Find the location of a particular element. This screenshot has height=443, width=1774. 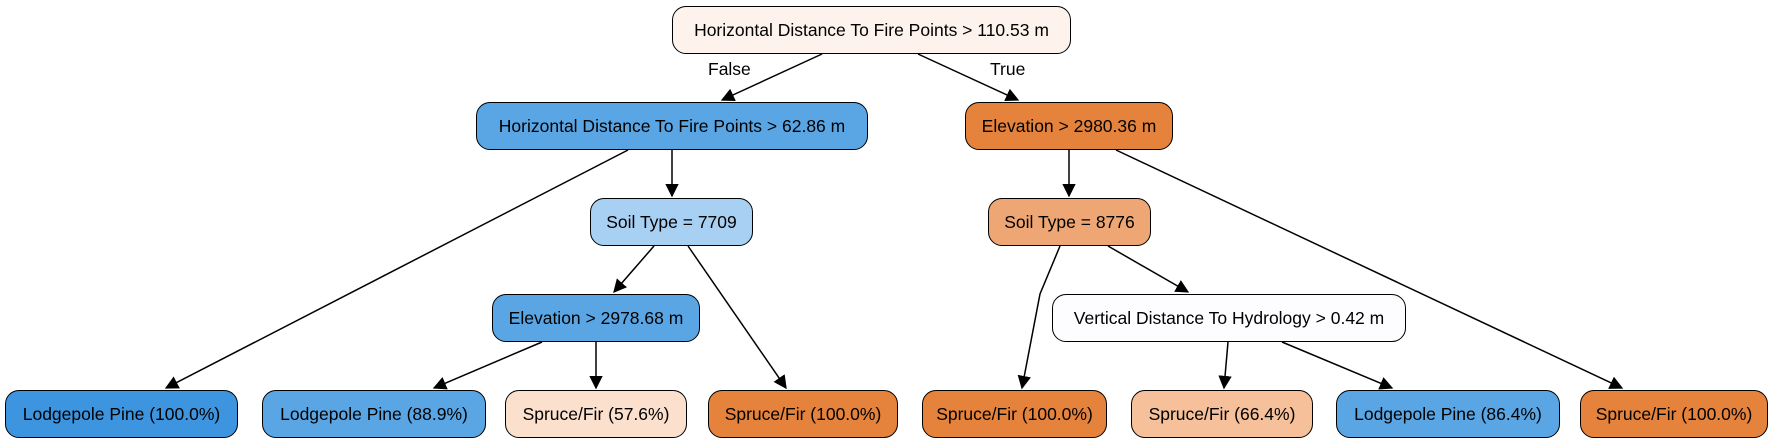

leaf-spruce-fir-100-b: Spruce/Fir (100.0%) is located at coordinates (1014, 414).